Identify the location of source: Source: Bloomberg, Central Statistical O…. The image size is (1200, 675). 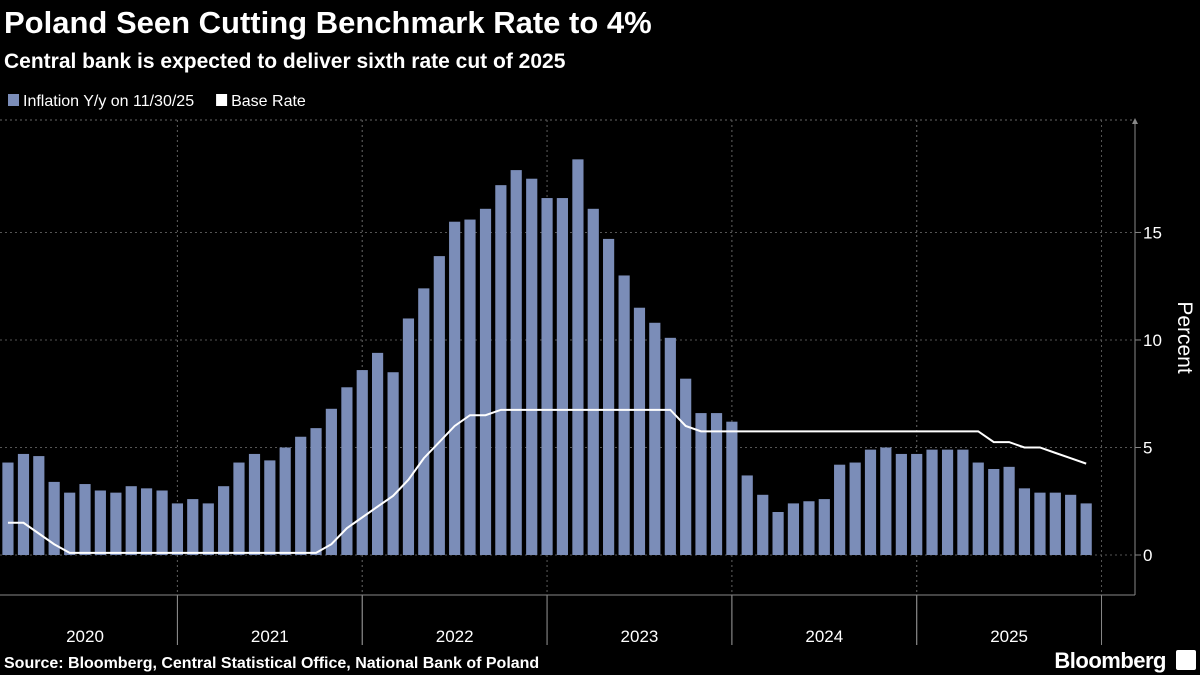
(271, 663).